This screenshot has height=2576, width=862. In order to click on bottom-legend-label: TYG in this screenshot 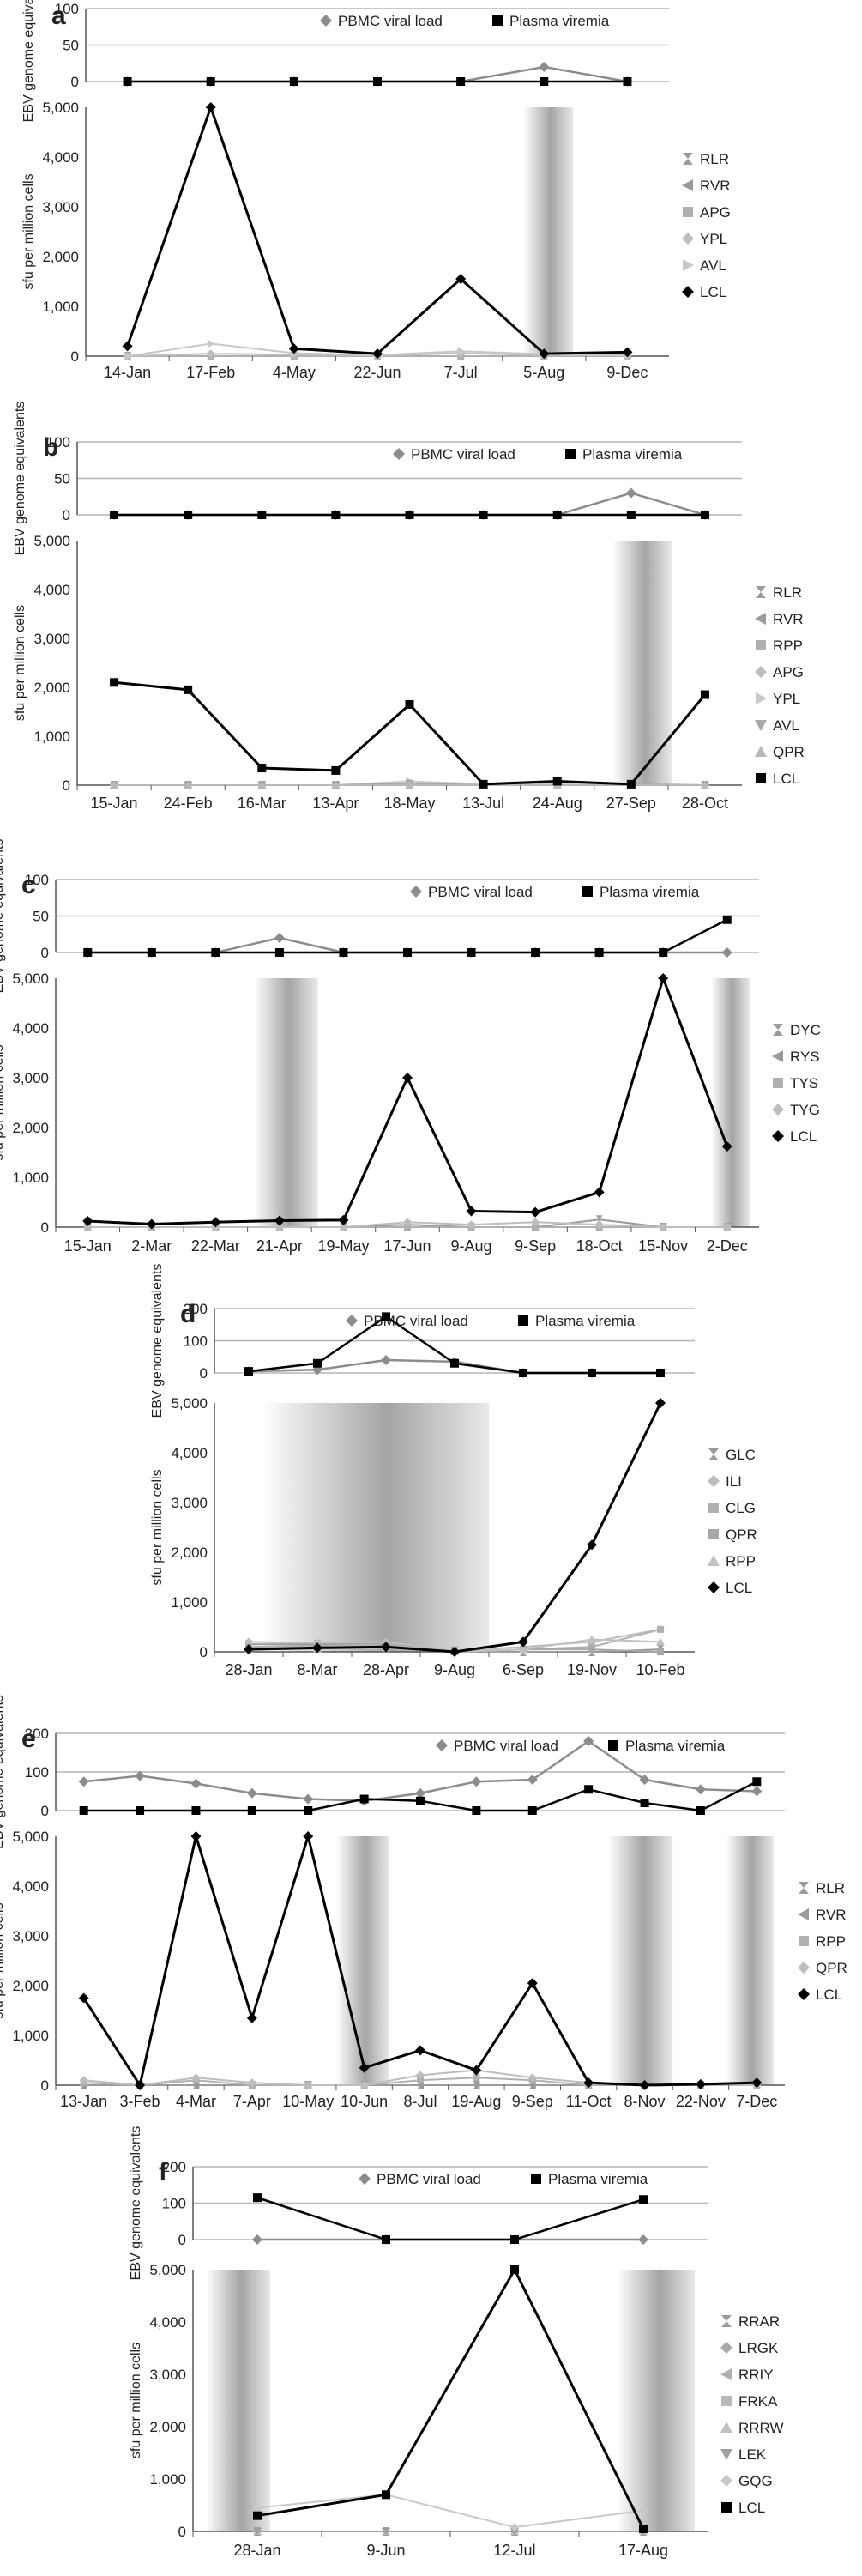, I will do `click(805, 1110)`.